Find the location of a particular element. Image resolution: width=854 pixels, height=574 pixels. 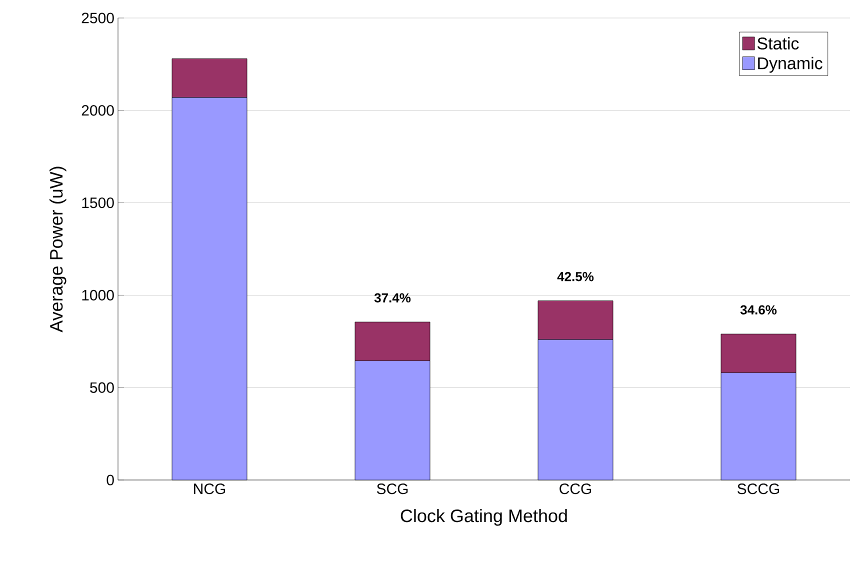

annotation: 37.4% is located at coordinates (392, 297).